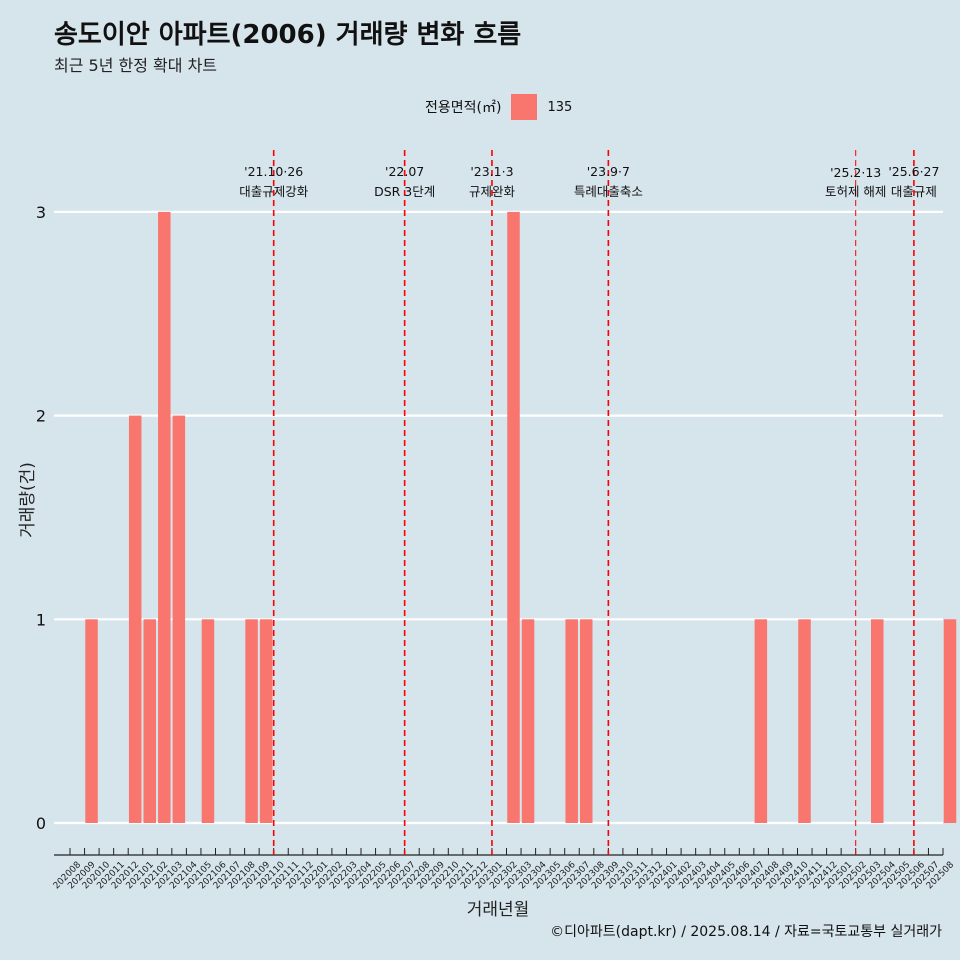 The width and height of the screenshot is (960, 960). What do you see at coordinates (913, 171) in the screenshot?
I see `event-date-label: '25.6·27` at bounding box center [913, 171].